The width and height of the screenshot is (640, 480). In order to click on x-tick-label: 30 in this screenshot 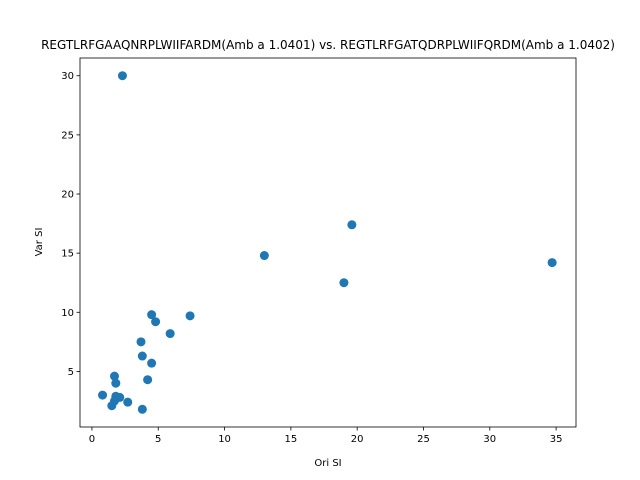, I will do `click(489, 439)`.